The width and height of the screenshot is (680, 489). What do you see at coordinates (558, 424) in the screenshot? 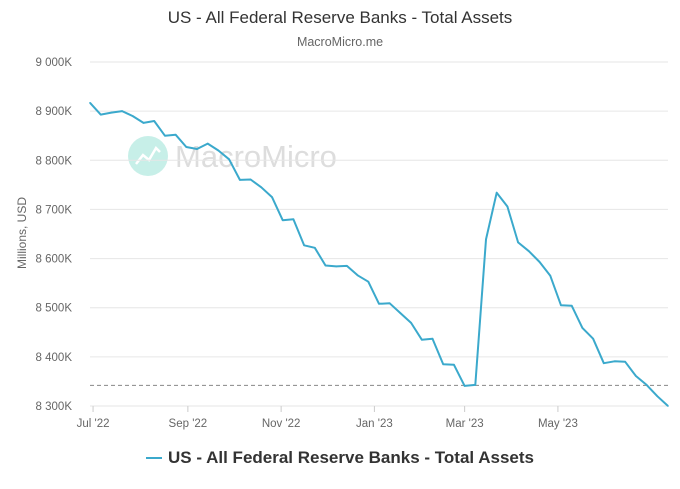
I see `x-tick-label: May '23` at bounding box center [558, 424].